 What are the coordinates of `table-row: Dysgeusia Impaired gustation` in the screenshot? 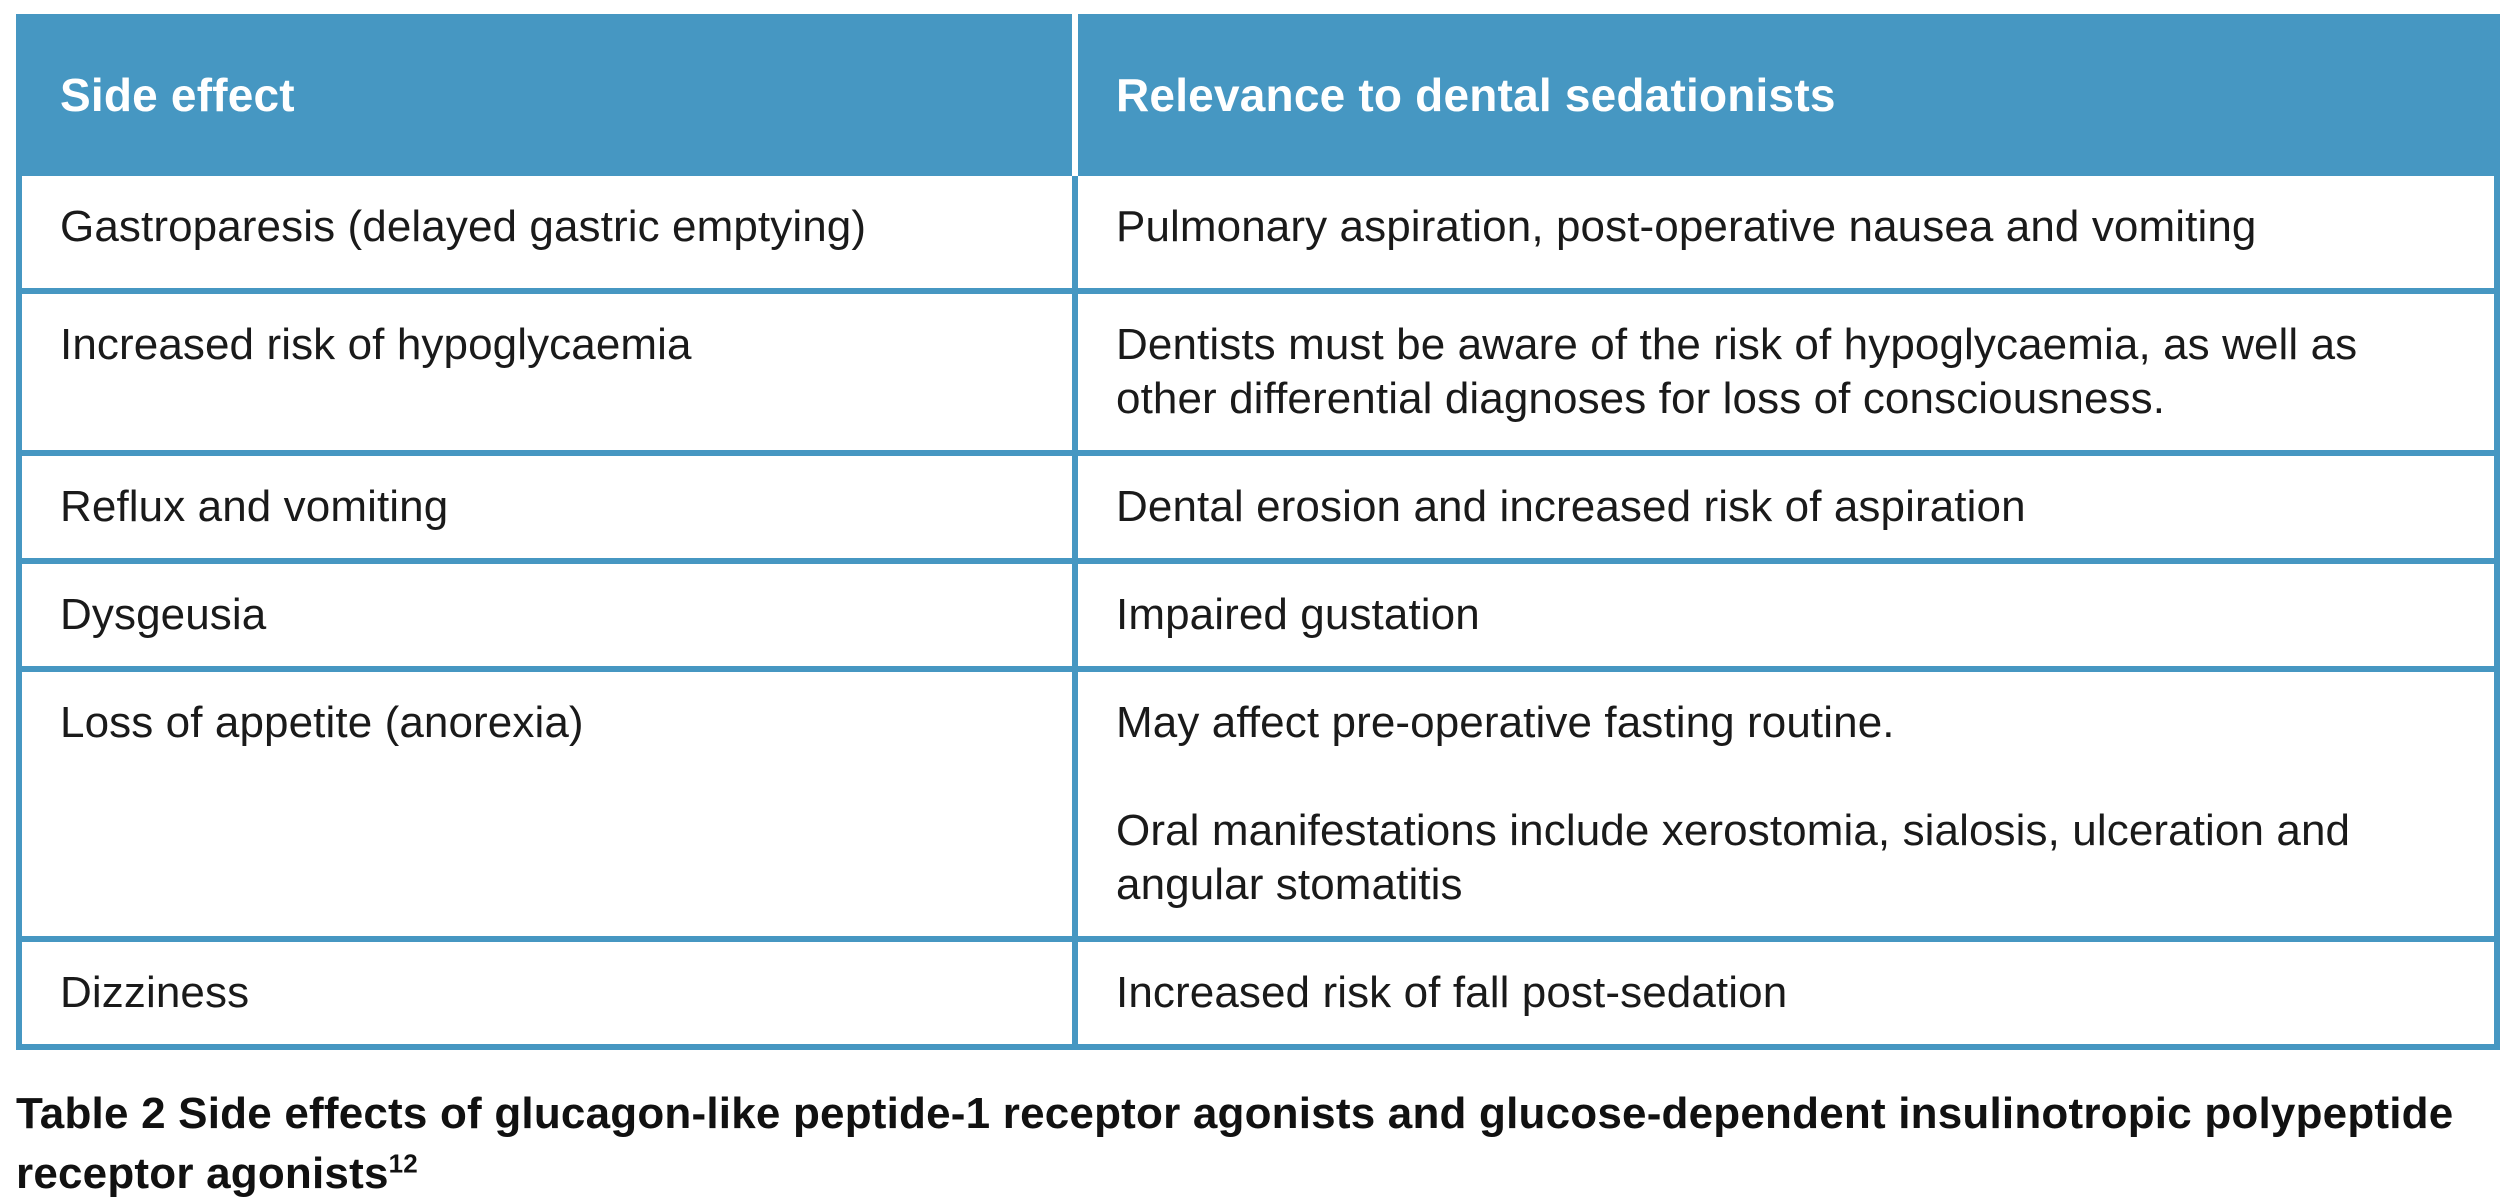 It's located at (1258, 615).